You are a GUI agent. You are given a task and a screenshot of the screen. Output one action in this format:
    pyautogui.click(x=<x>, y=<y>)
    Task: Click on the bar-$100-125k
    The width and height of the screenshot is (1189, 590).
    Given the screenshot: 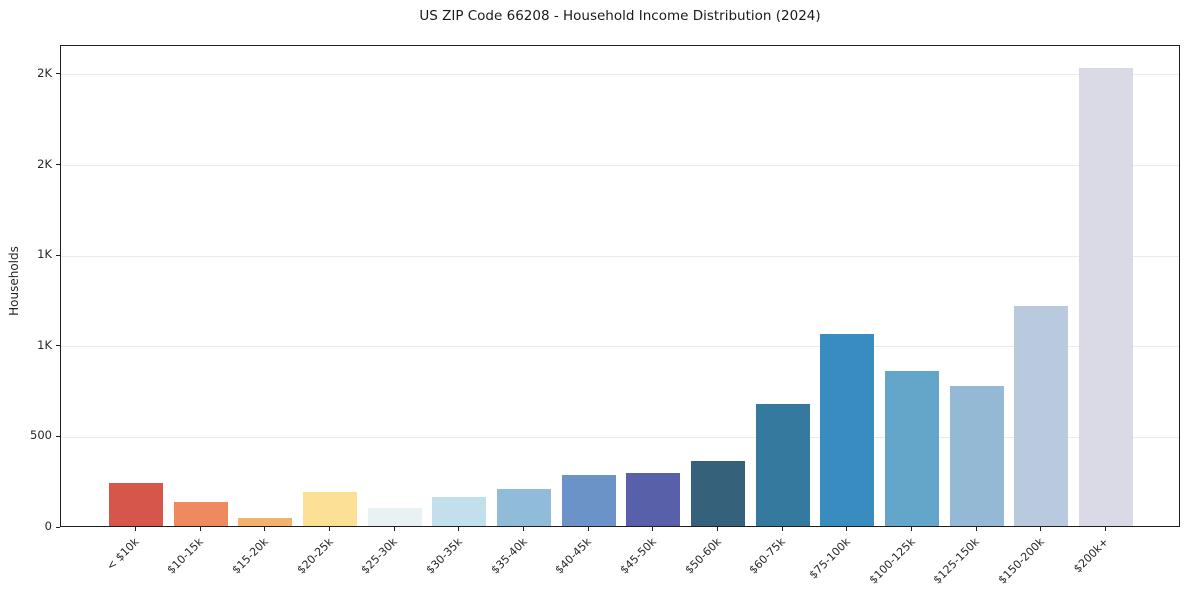 What is the action you would take?
    pyautogui.click(x=912, y=448)
    